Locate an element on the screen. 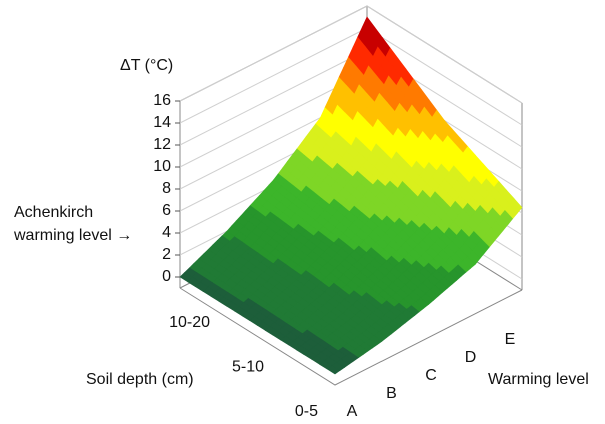 This screenshot has height=424, width=605. x-axis-title: Warming level is located at coordinates (538, 379).